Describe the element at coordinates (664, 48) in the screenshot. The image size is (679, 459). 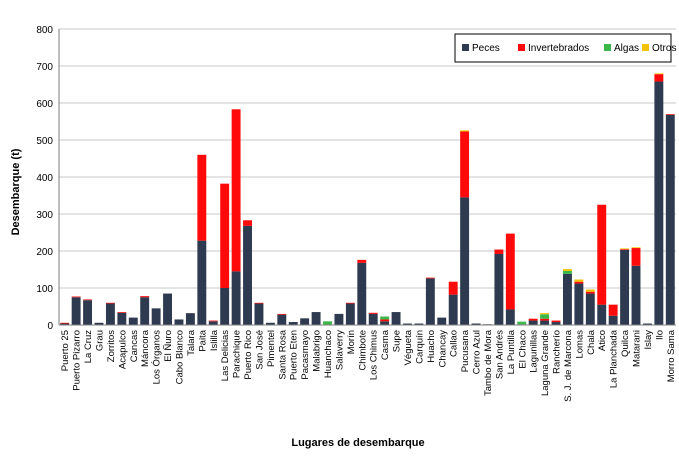
I see `legend-label-otros: Otros` at that location.